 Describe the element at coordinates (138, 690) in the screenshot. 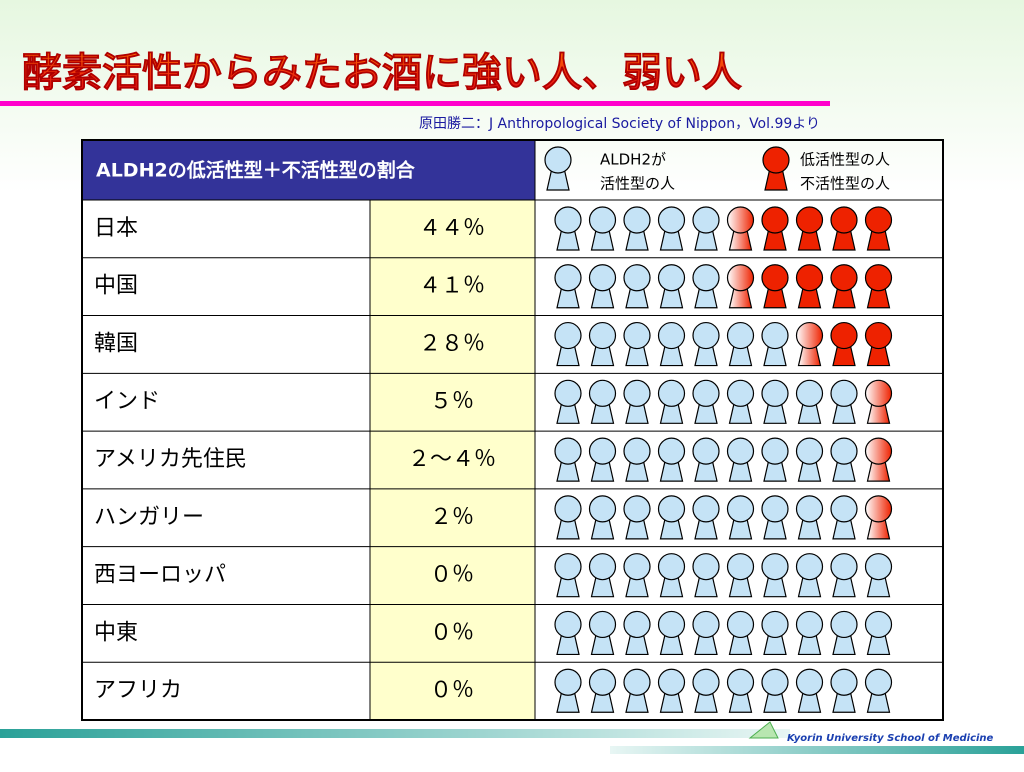

I see `region-name: アフリカ` at that location.